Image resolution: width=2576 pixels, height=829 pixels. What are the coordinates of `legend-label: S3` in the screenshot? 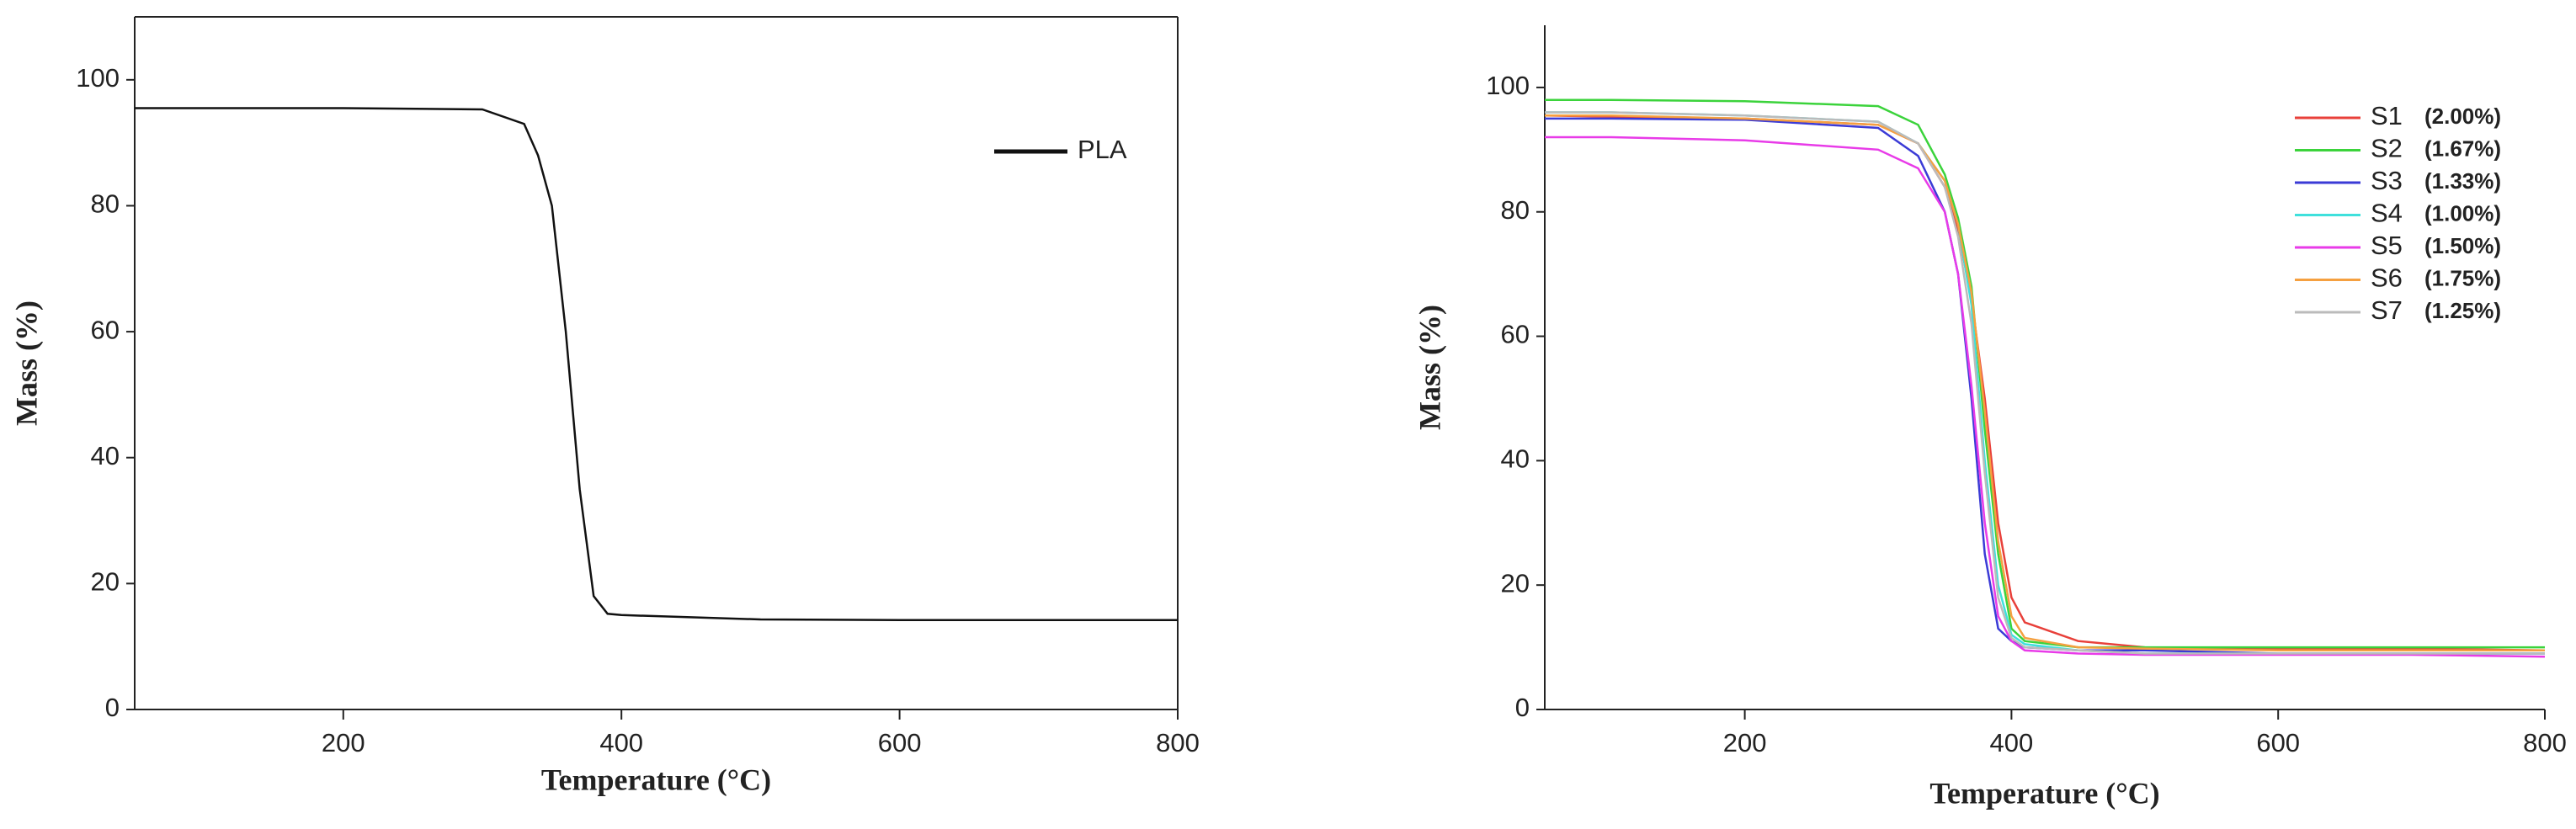 It's located at (2387, 180).